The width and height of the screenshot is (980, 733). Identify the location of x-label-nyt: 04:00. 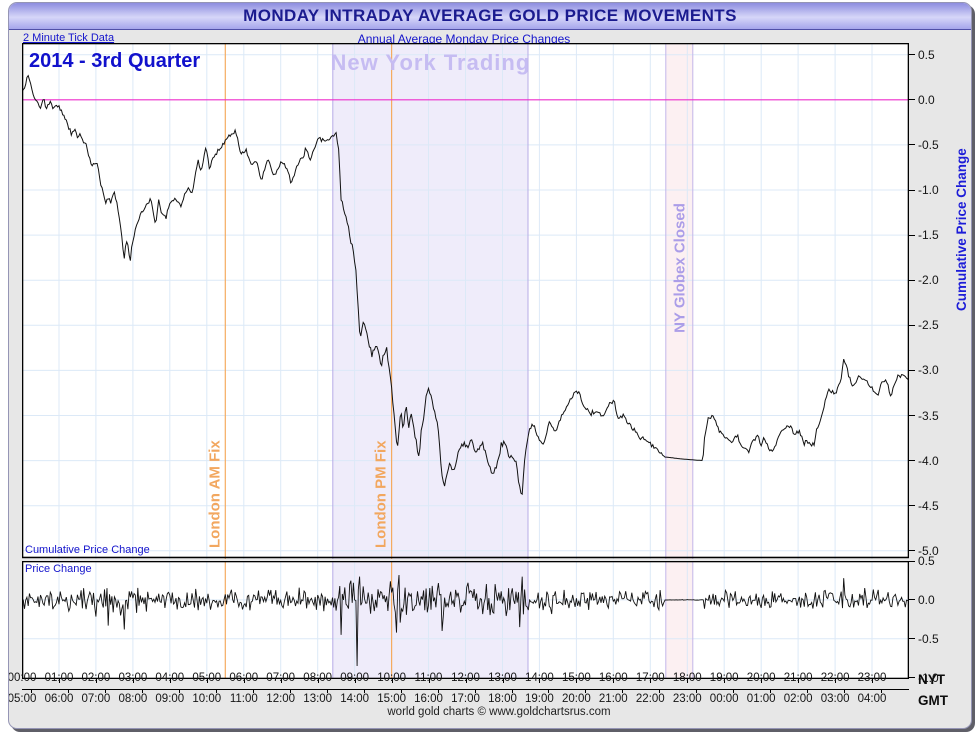
(170, 678).